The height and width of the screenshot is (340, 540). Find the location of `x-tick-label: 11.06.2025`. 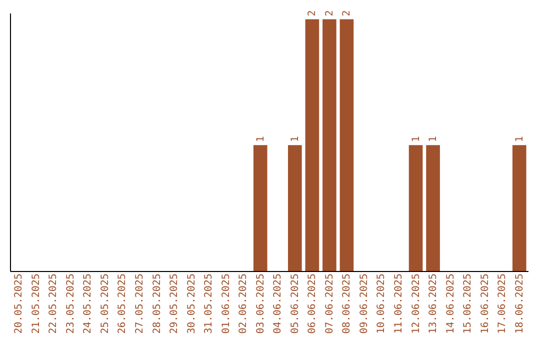

x-tick-label: 11.06.2025 is located at coordinates (399, 304).